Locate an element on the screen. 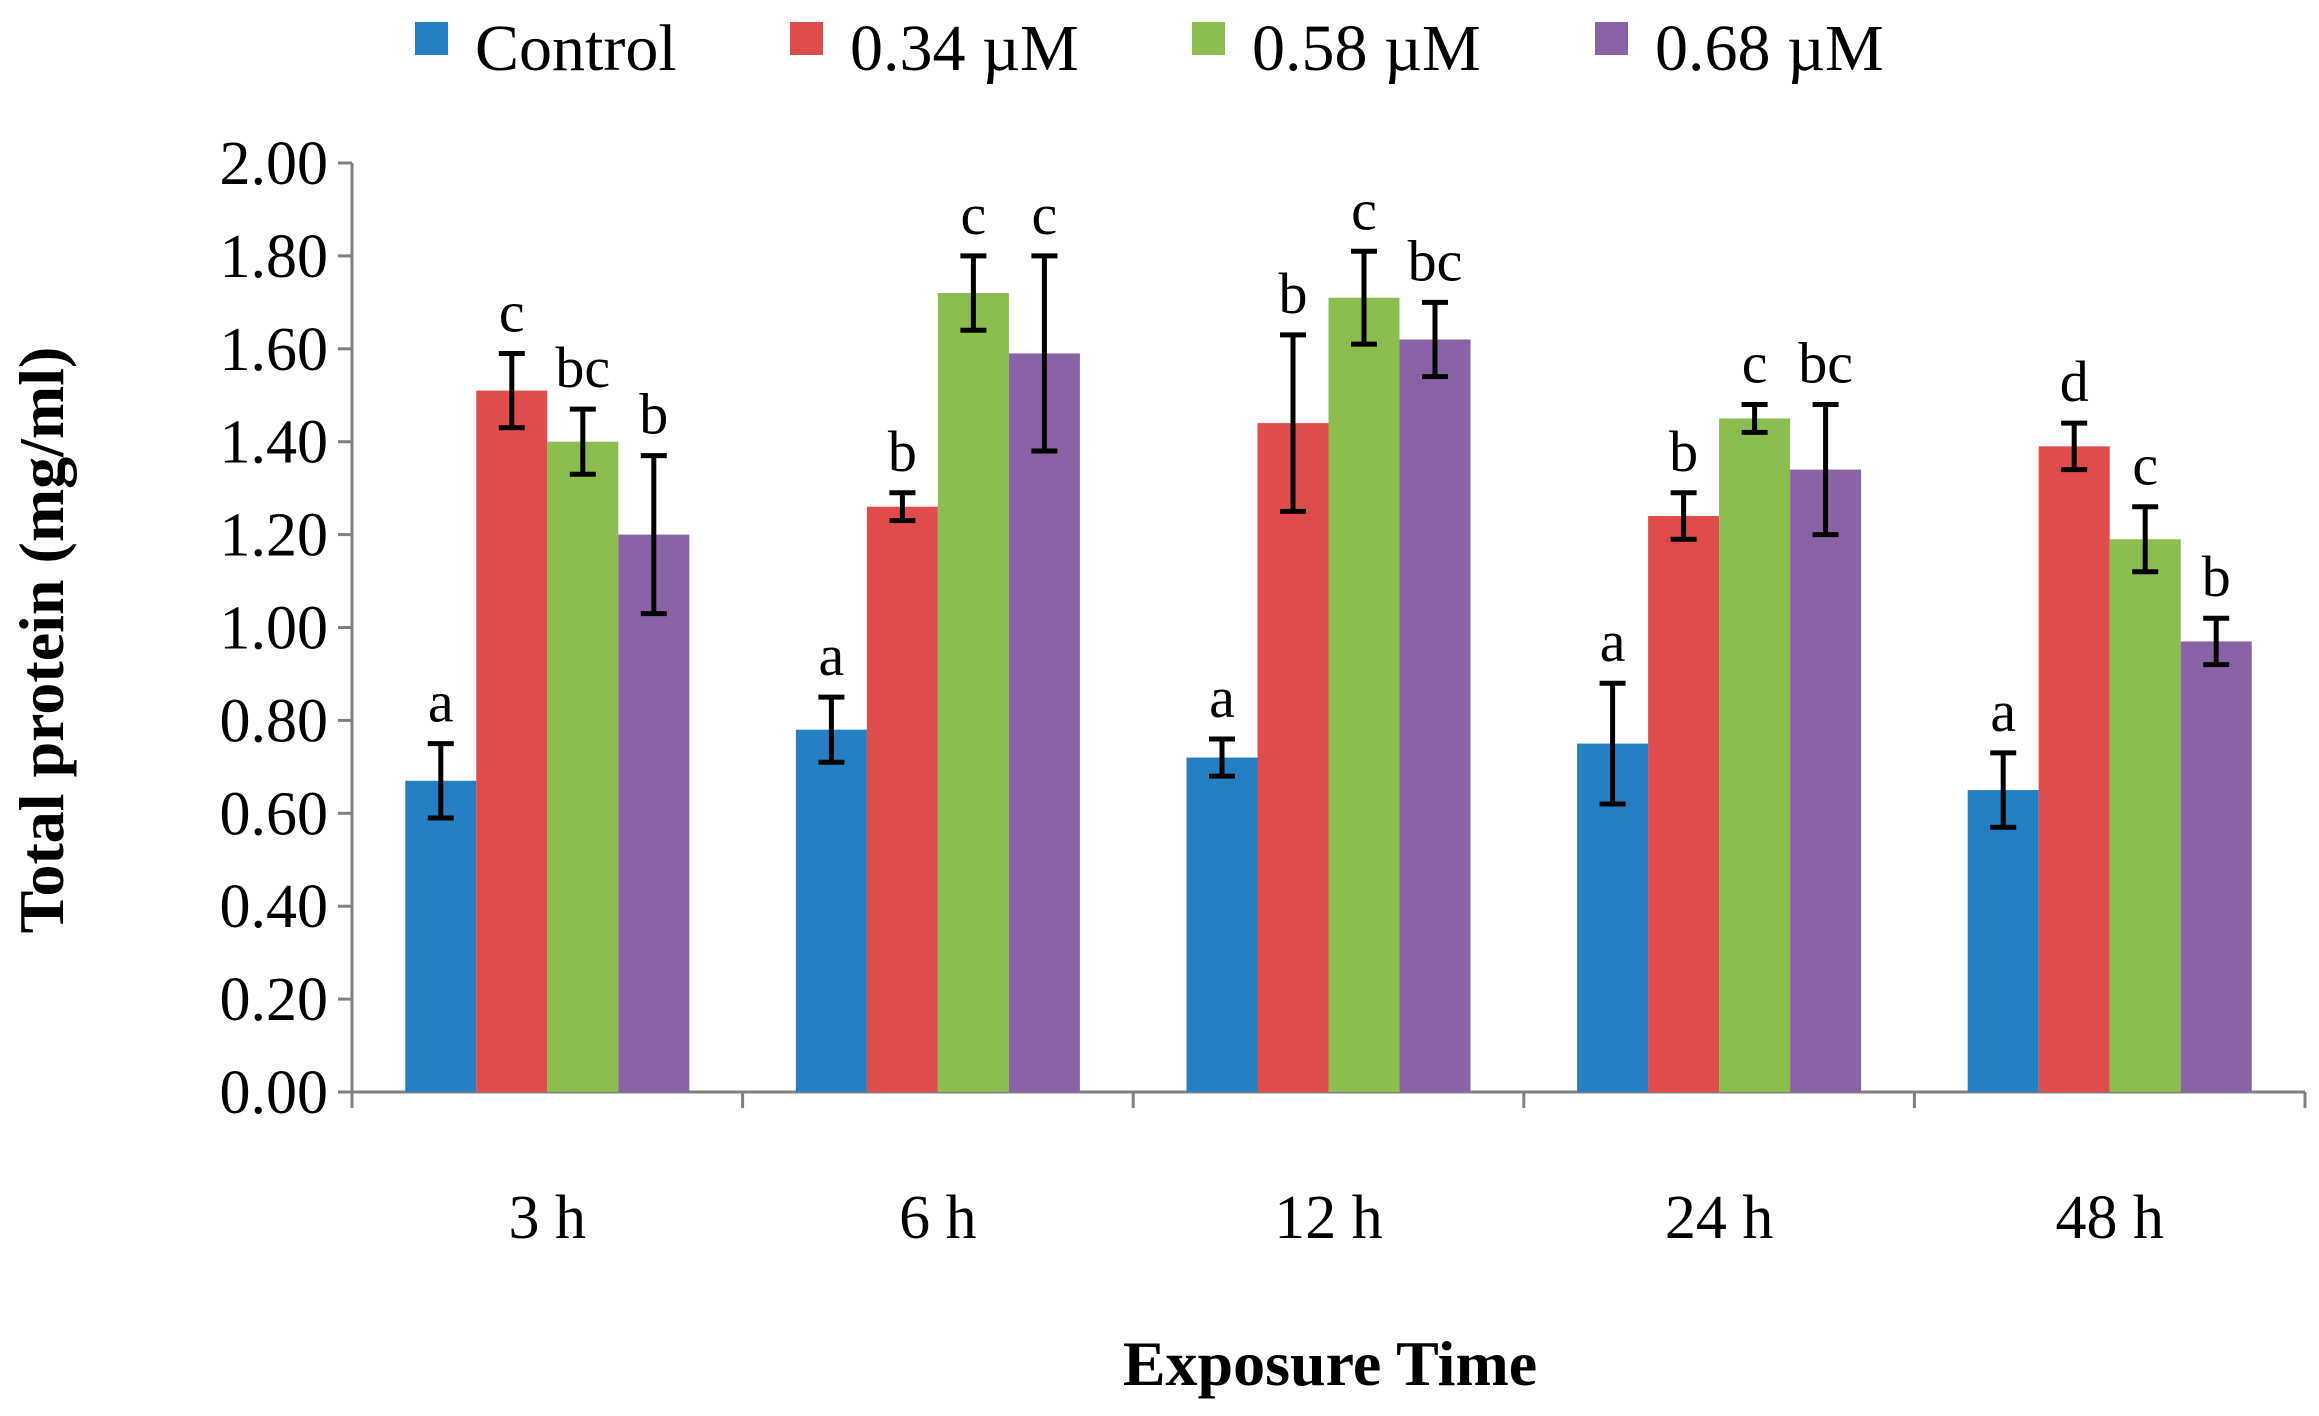 This screenshot has width=2319, height=1416. legend-item: Control is located at coordinates (546, 48).